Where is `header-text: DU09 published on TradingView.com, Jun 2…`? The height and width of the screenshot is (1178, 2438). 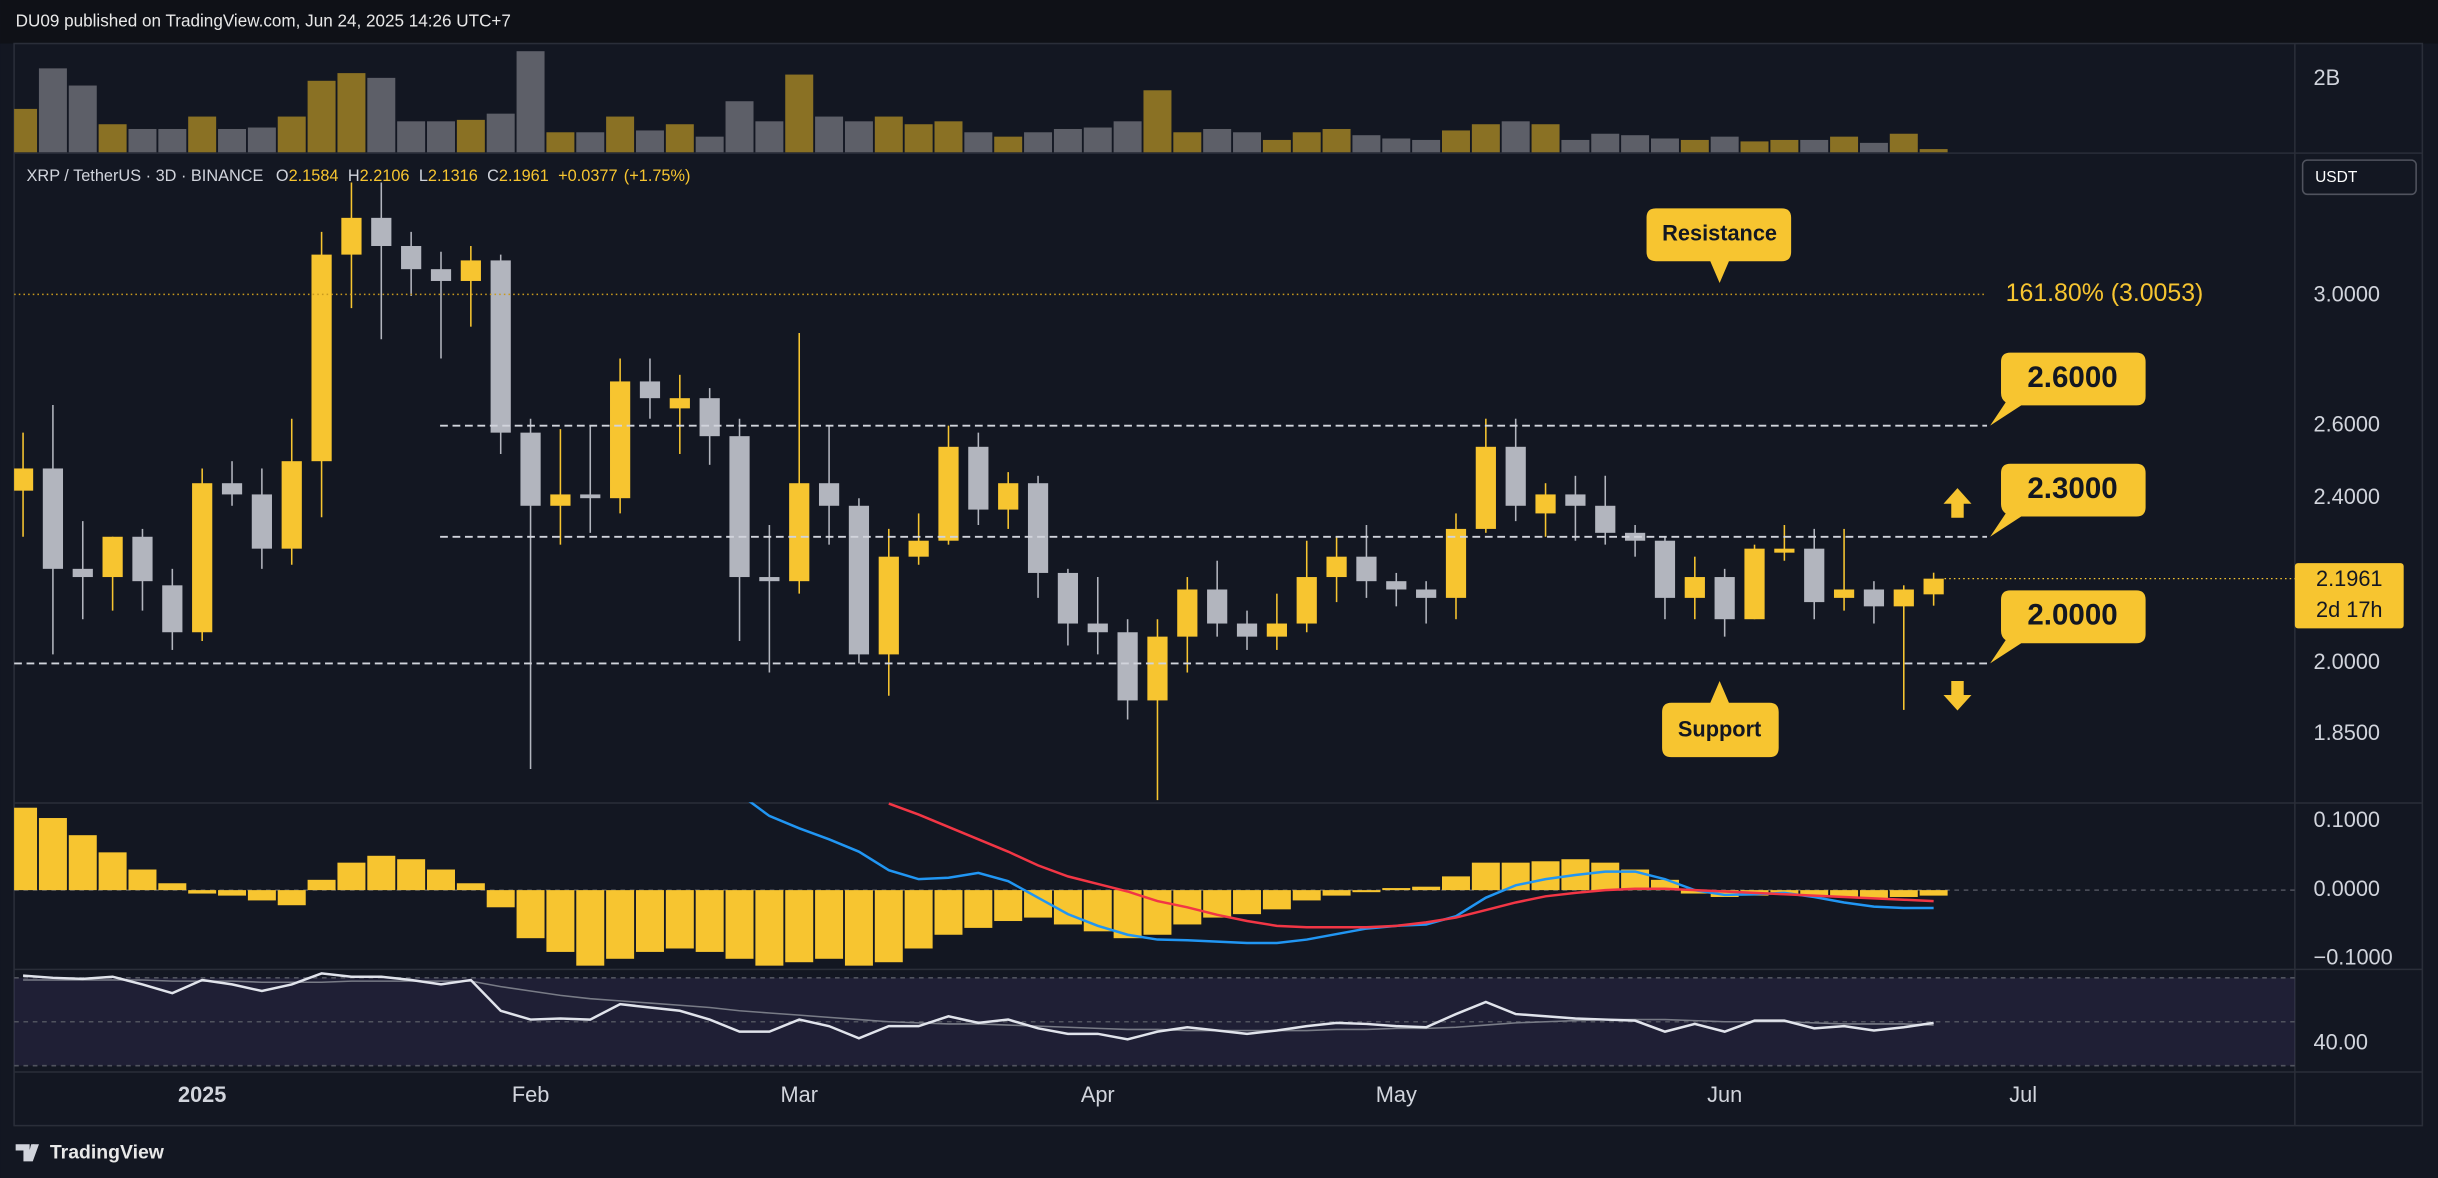
header-text: DU09 published on TradingView.com, Jun 2… is located at coordinates (263, 20).